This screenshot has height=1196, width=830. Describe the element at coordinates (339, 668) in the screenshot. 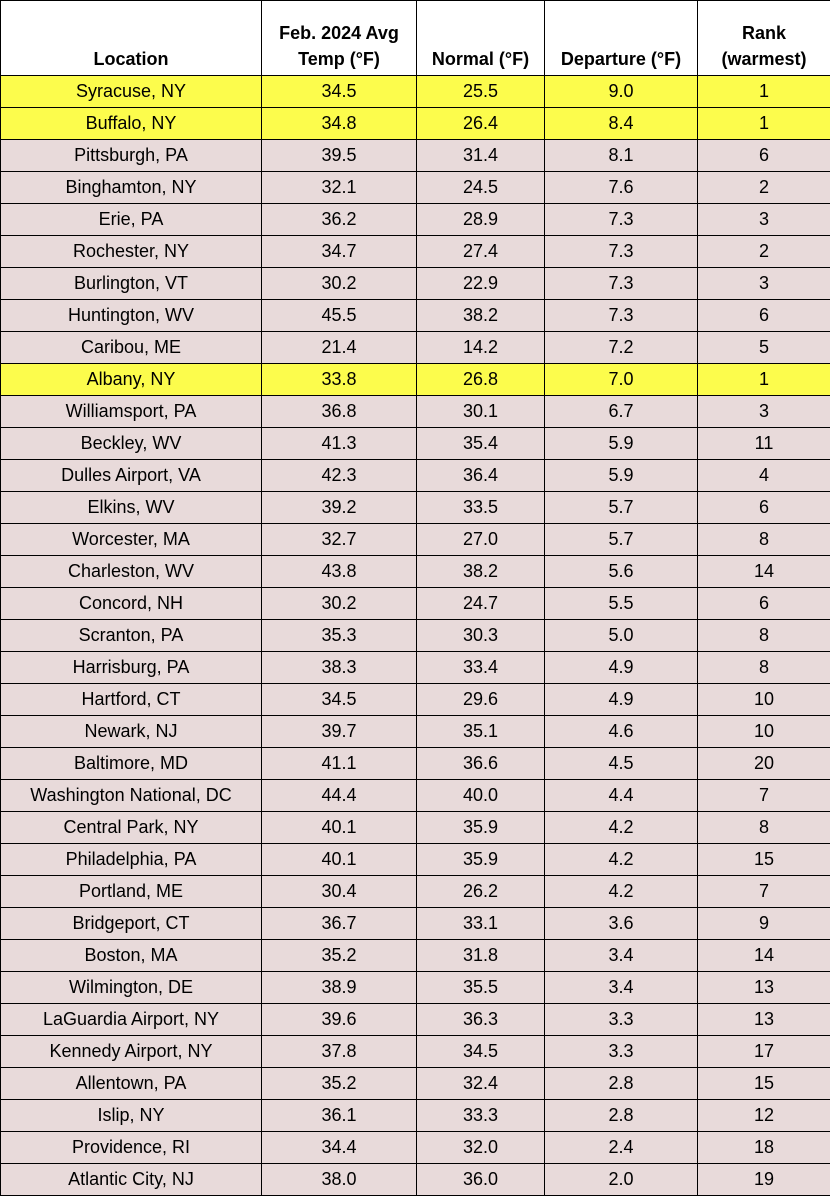

I see `value-cell: 38.3` at that location.